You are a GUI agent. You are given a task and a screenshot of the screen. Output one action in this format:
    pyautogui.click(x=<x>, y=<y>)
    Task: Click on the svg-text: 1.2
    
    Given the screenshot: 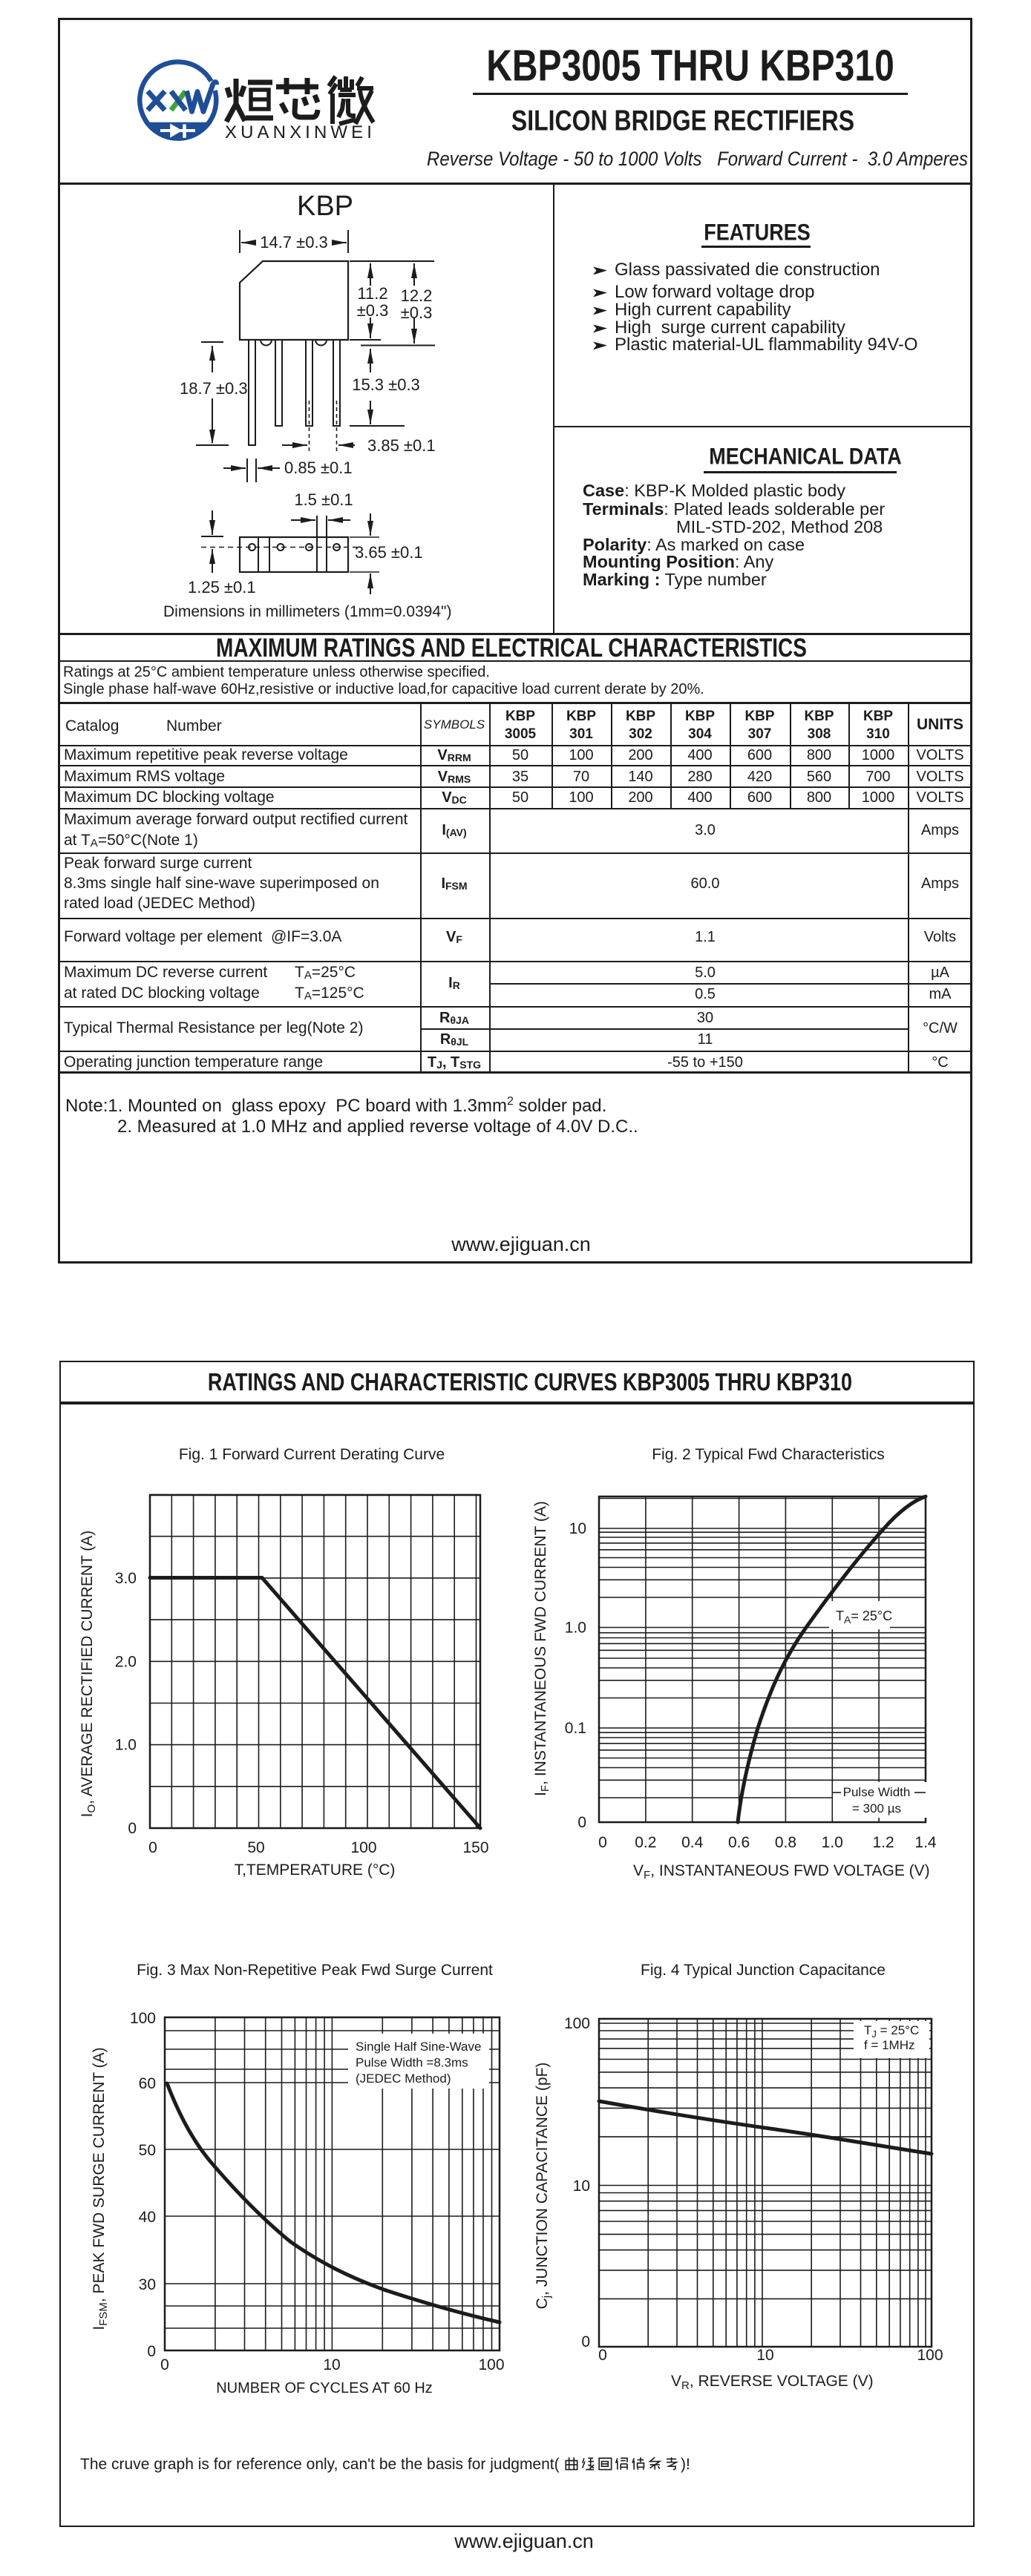 What is the action you would take?
    pyautogui.click(x=883, y=1843)
    